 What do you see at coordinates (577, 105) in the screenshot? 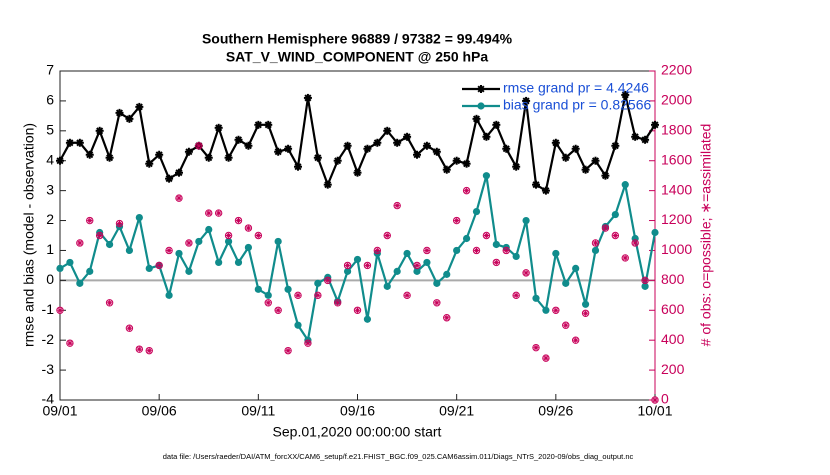
I see `legend-label: bias grand pr = 0.82566` at bounding box center [577, 105].